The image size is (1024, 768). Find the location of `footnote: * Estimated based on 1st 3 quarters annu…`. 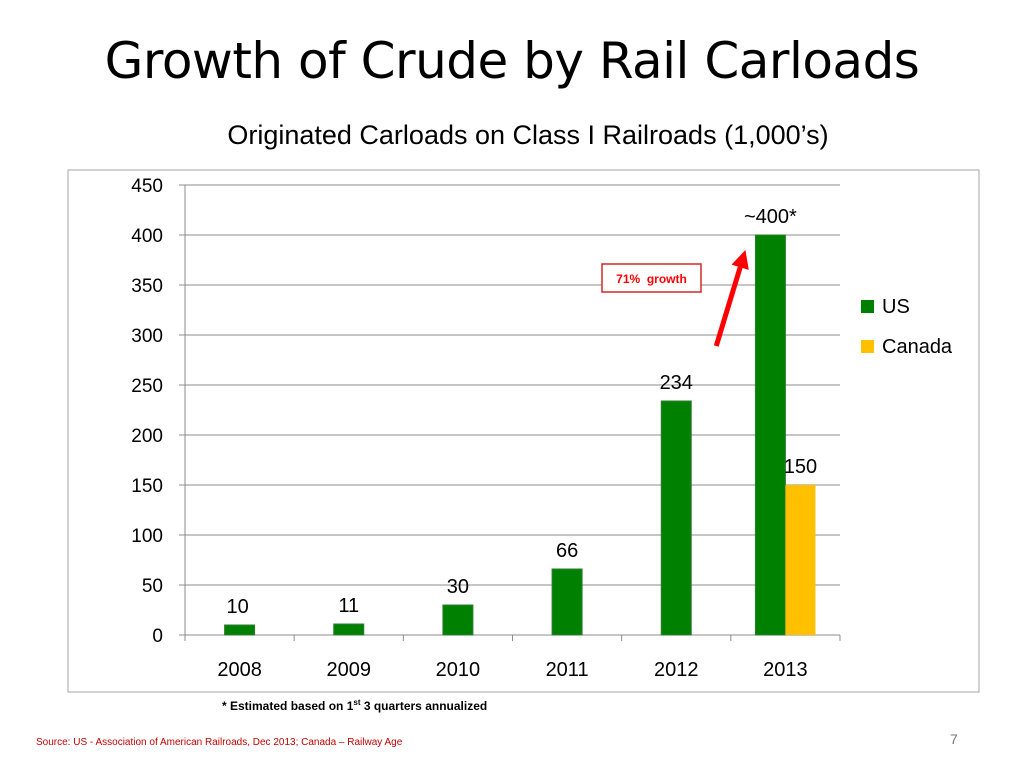

footnote: * Estimated based on 1st 3 quarters annu… is located at coordinates (355, 705).